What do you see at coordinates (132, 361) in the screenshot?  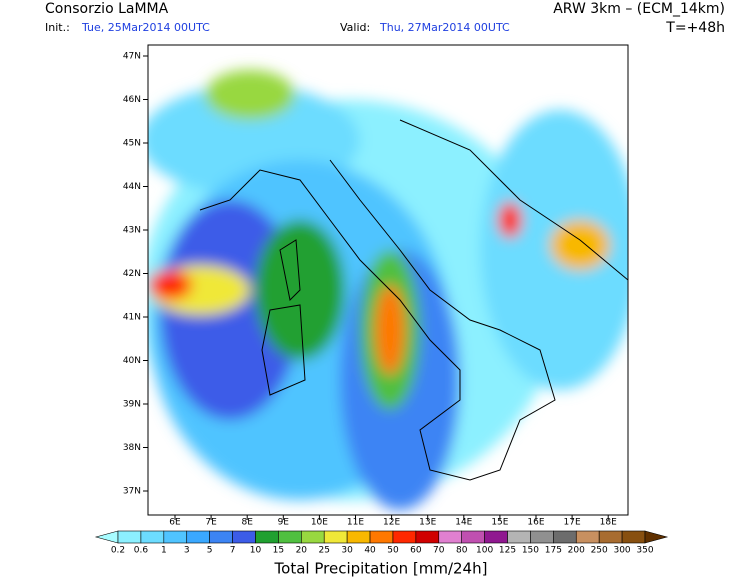 I see `lat-label: 40N` at bounding box center [132, 361].